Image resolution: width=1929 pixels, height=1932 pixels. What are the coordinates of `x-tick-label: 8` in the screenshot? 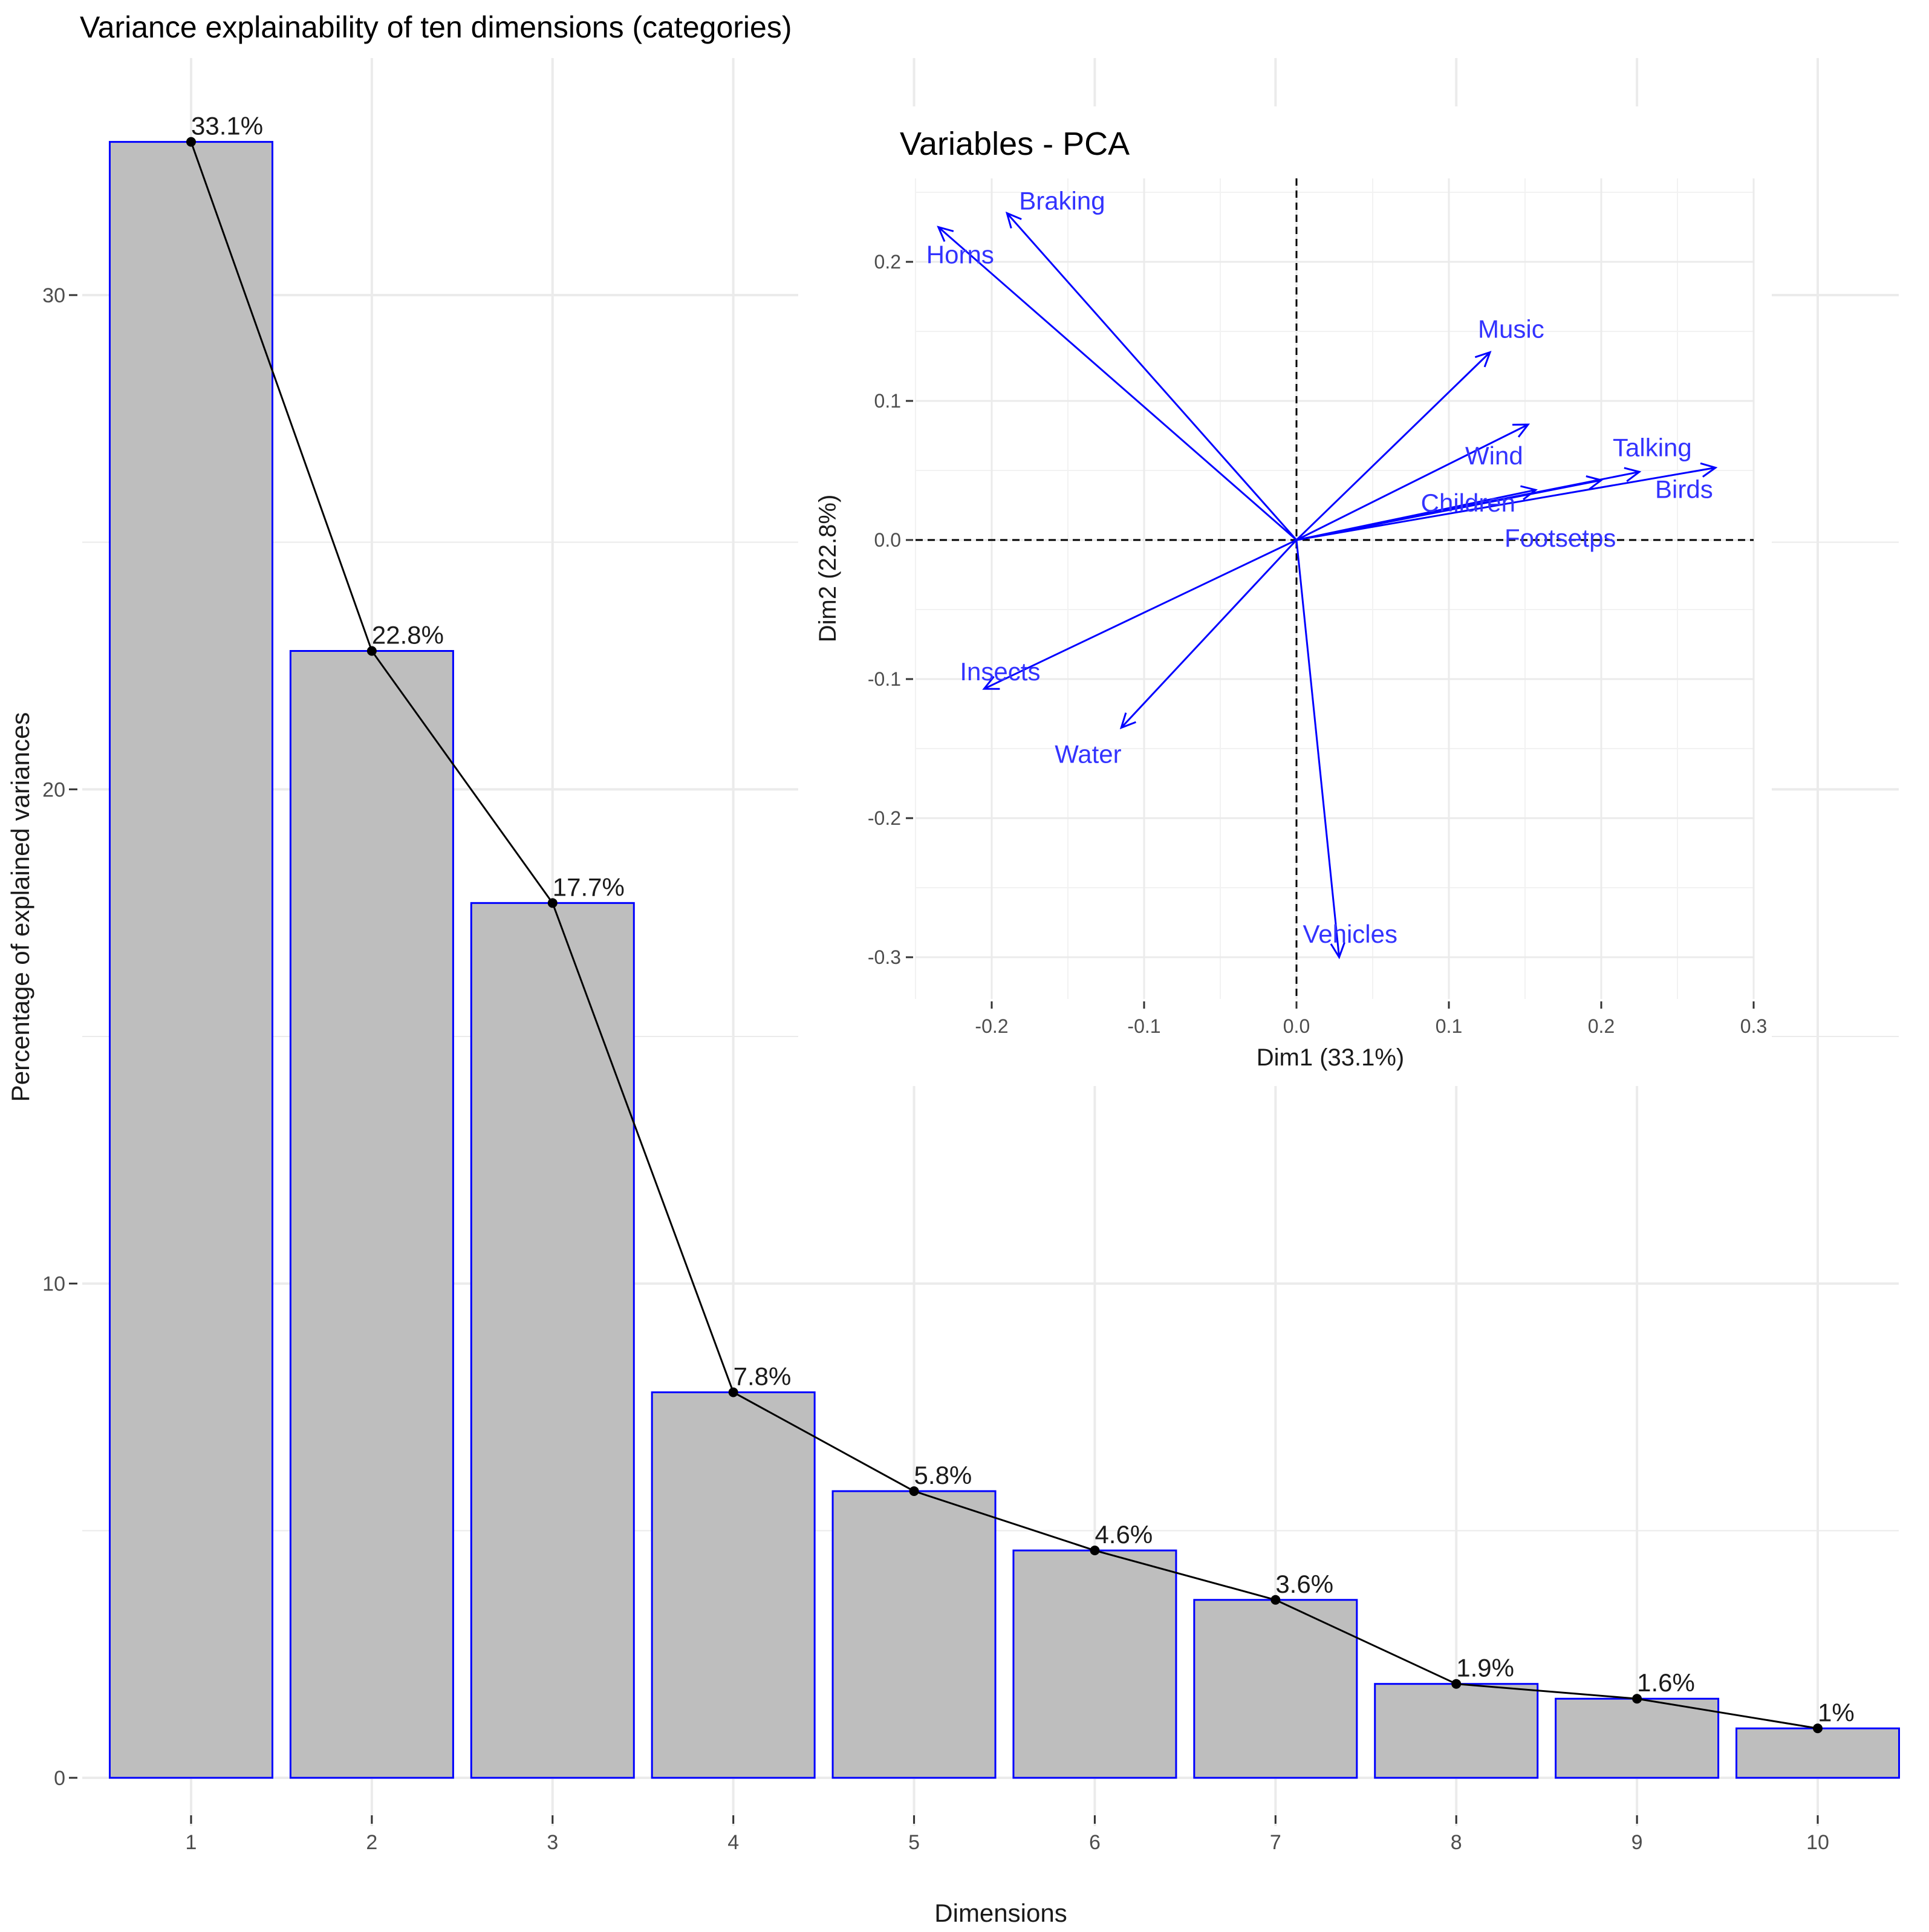 It's located at (1456, 1843).